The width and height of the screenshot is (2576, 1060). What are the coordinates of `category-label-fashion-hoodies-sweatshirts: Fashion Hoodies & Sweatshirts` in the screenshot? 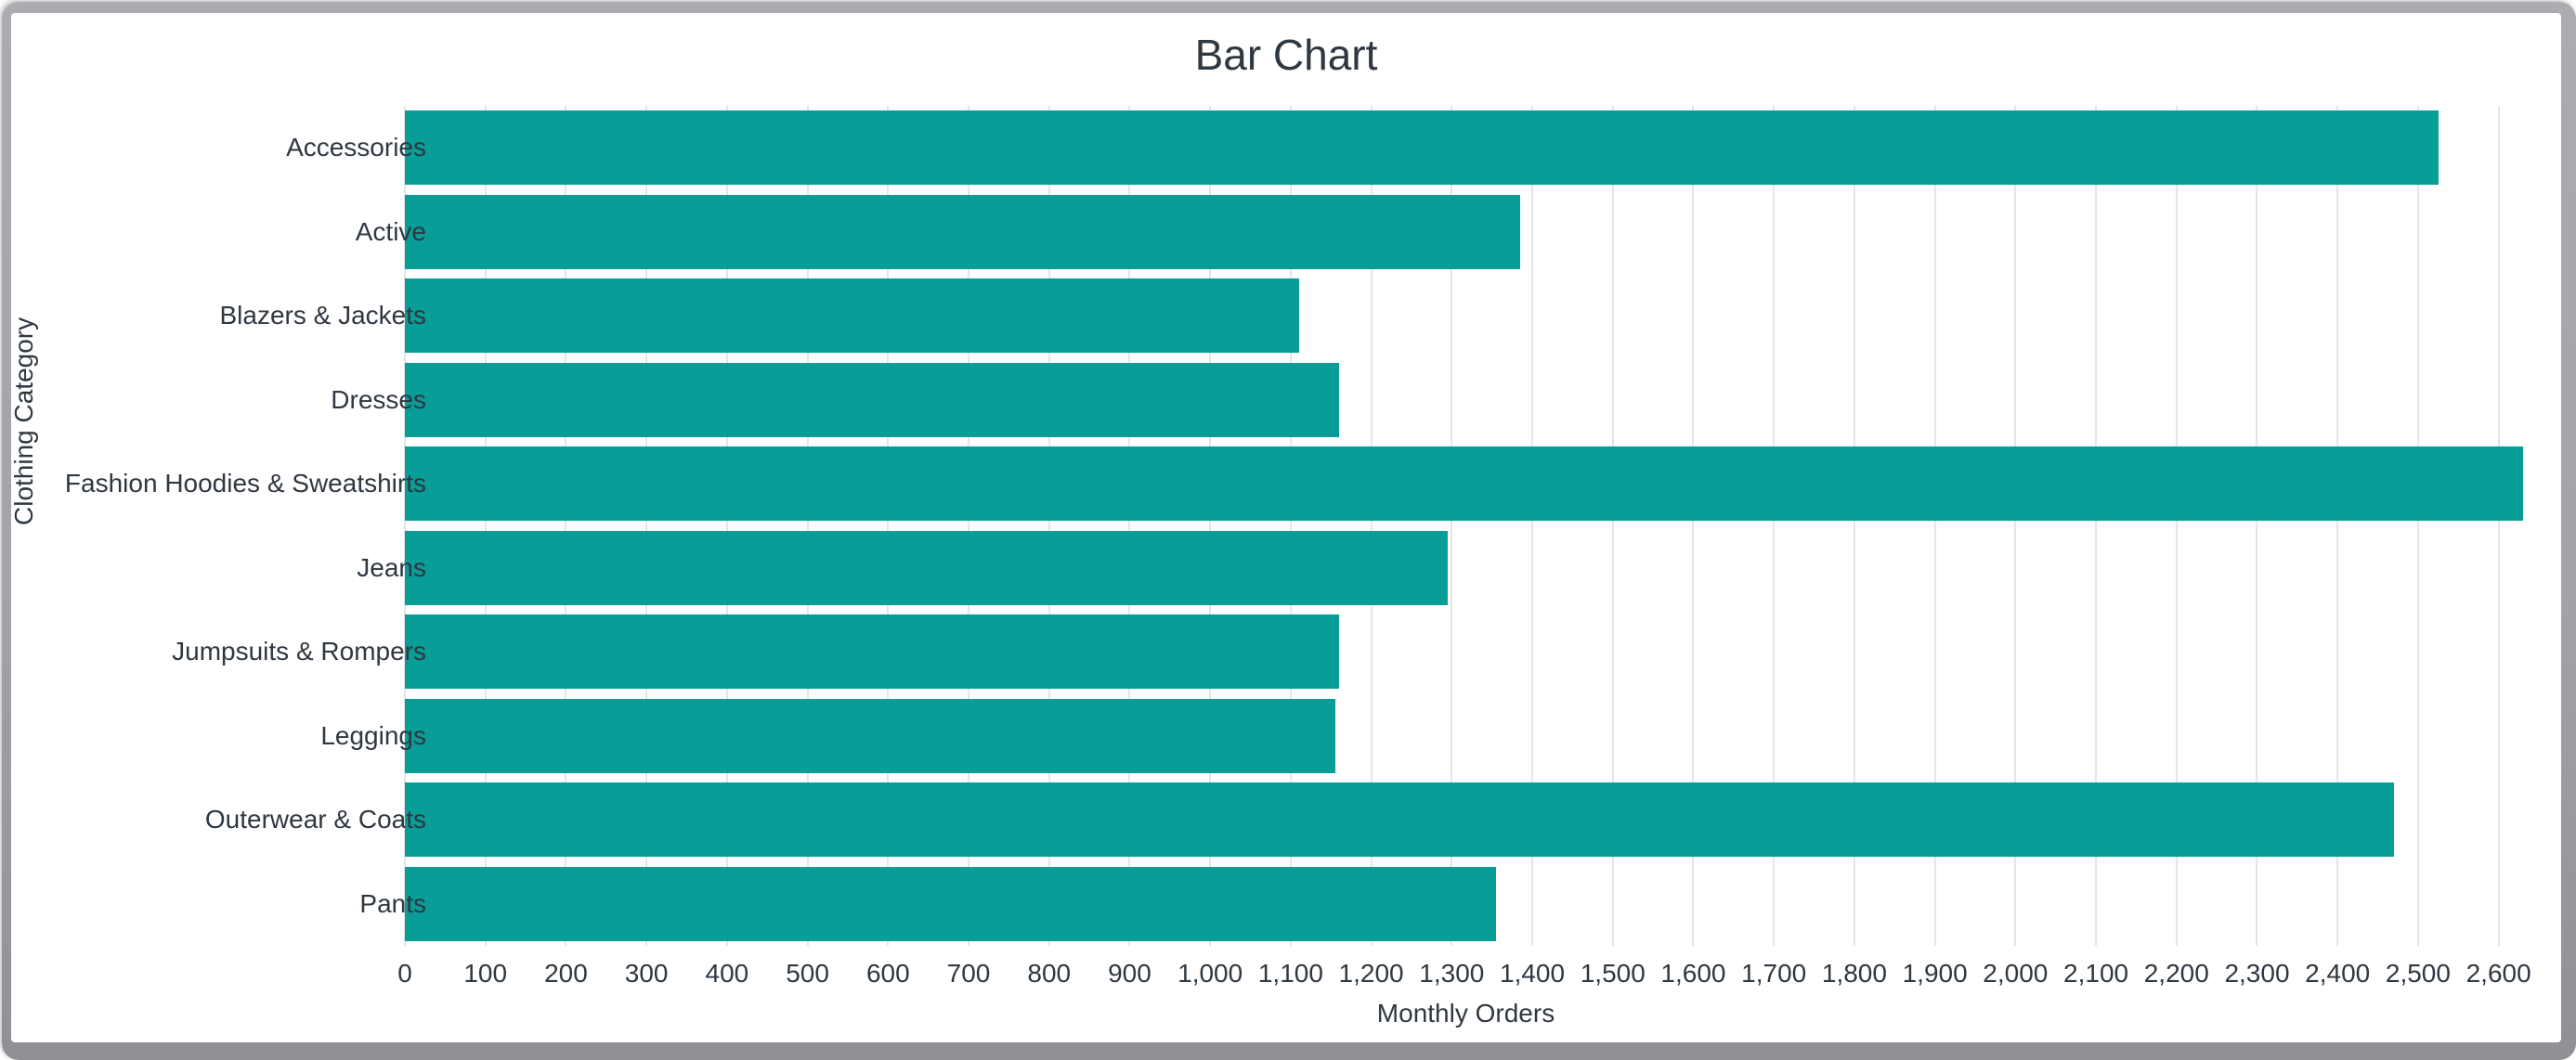 It's located at (245, 484).